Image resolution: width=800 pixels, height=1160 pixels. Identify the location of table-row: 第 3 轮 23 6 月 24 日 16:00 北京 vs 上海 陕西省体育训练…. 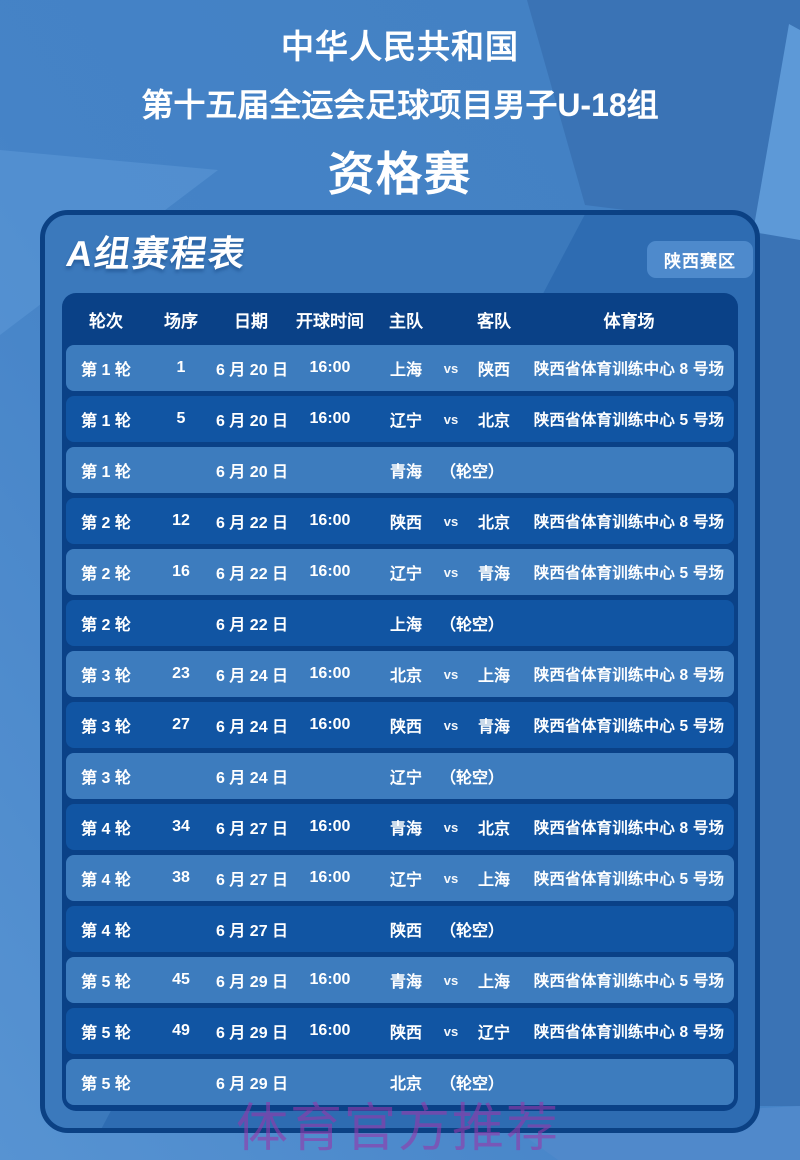
(400, 674).